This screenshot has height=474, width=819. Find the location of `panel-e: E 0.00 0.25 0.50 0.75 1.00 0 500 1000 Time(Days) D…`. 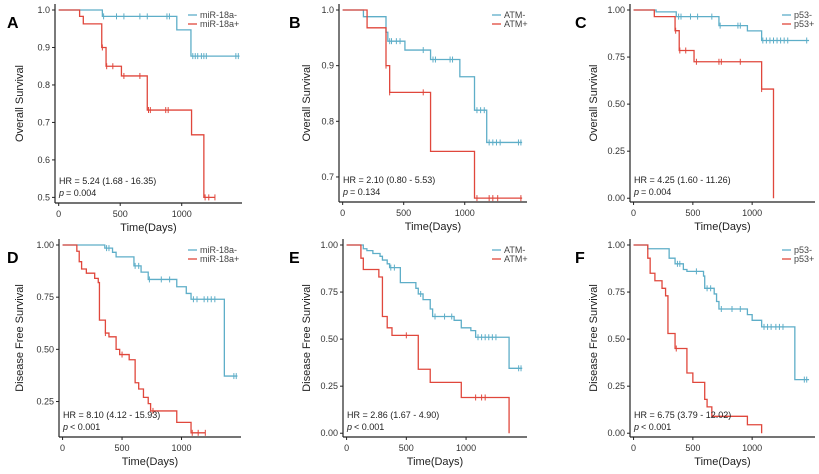

panel-e: E 0.00 0.25 0.50 0.75 1.00 0 500 1000 Time(Days) D… is located at coordinates (408, 353).